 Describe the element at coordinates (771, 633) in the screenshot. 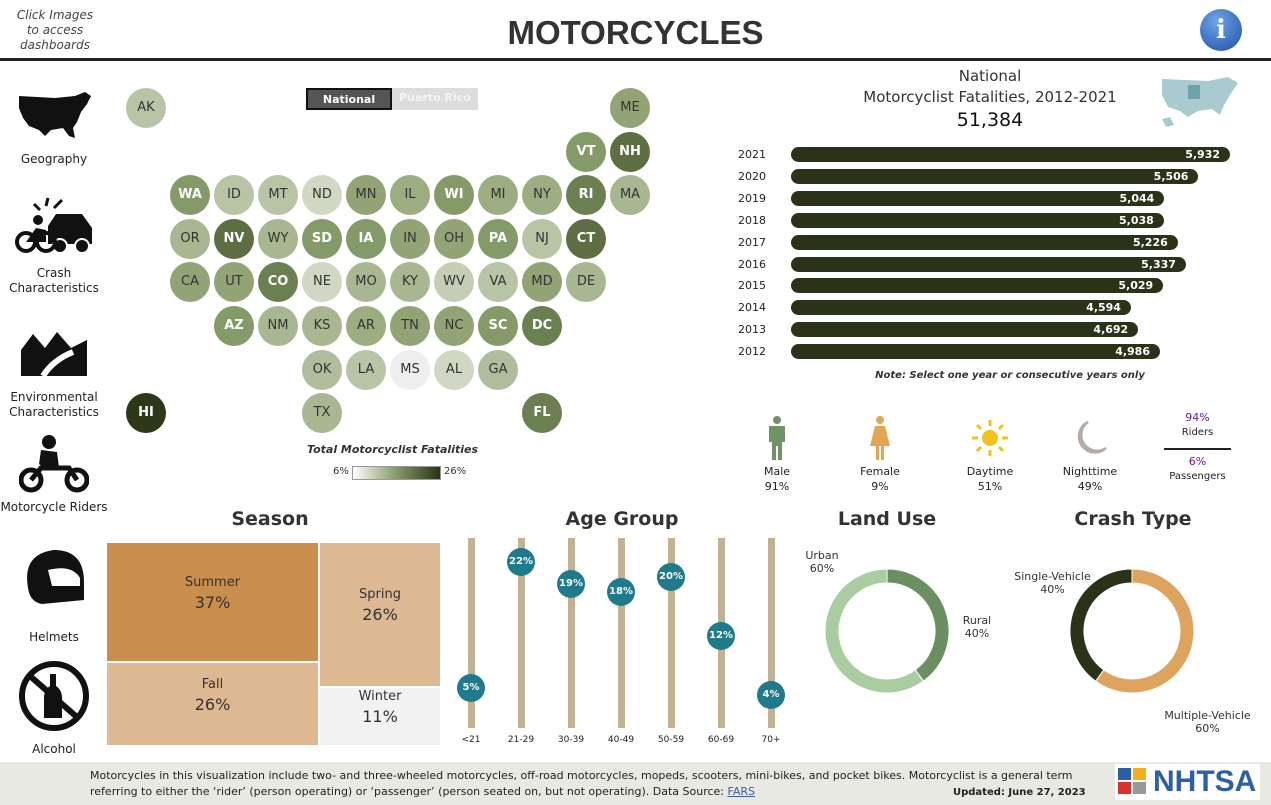

I see `age-bar-track` at that location.